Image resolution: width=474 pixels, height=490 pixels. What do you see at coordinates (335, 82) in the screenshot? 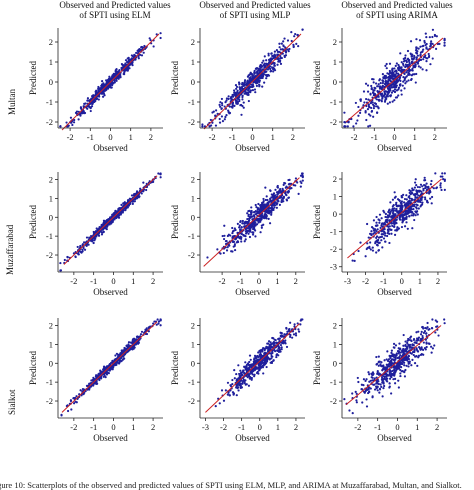
I see `y-tick-label: 0` at bounding box center [335, 82].